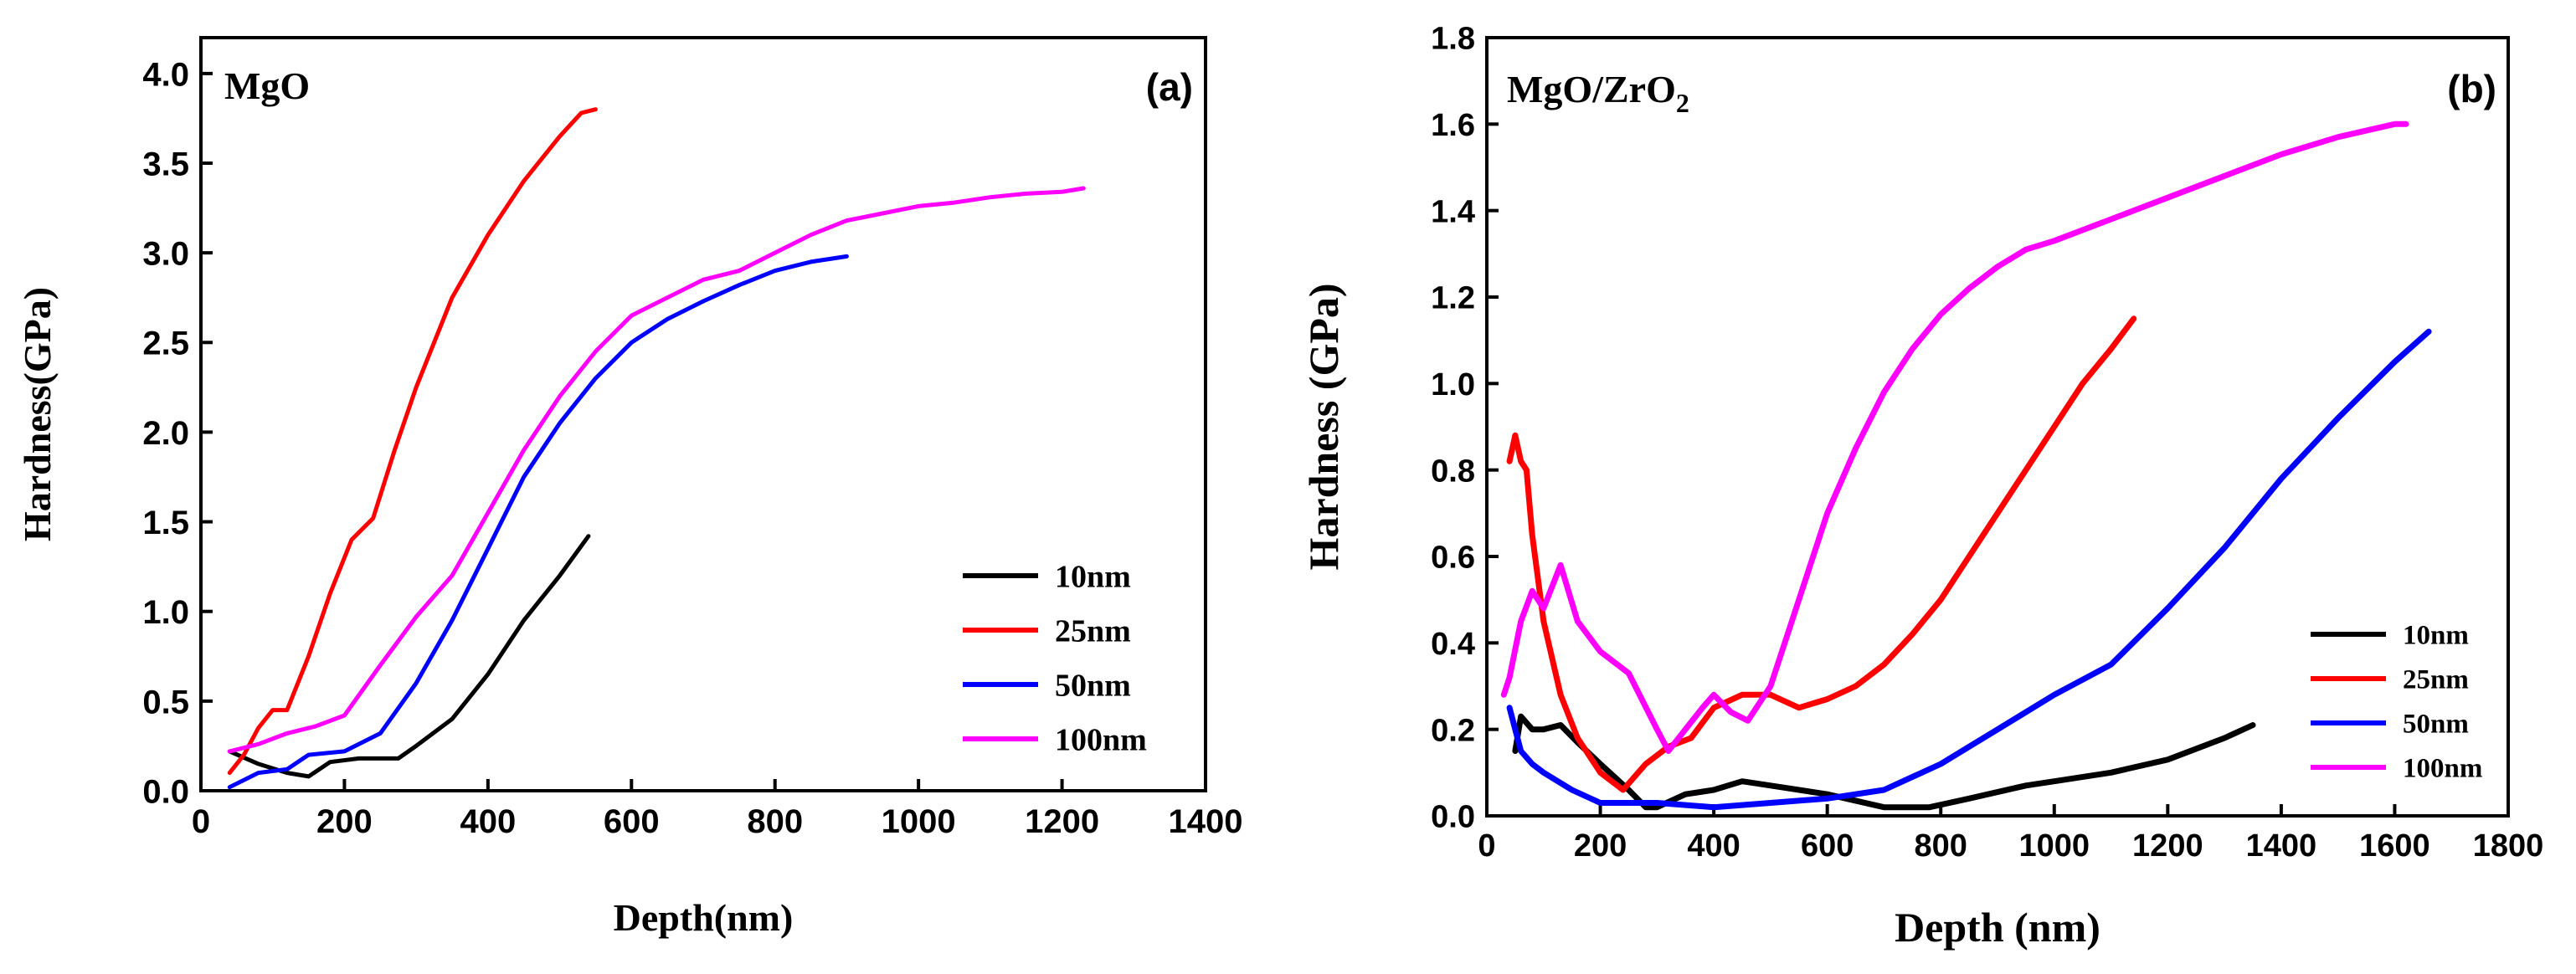 Image resolution: width=2576 pixels, height=974 pixels. Describe the element at coordinates (2472, 88) in the screenshot. I see `panel-b-label: (b)` at that location.